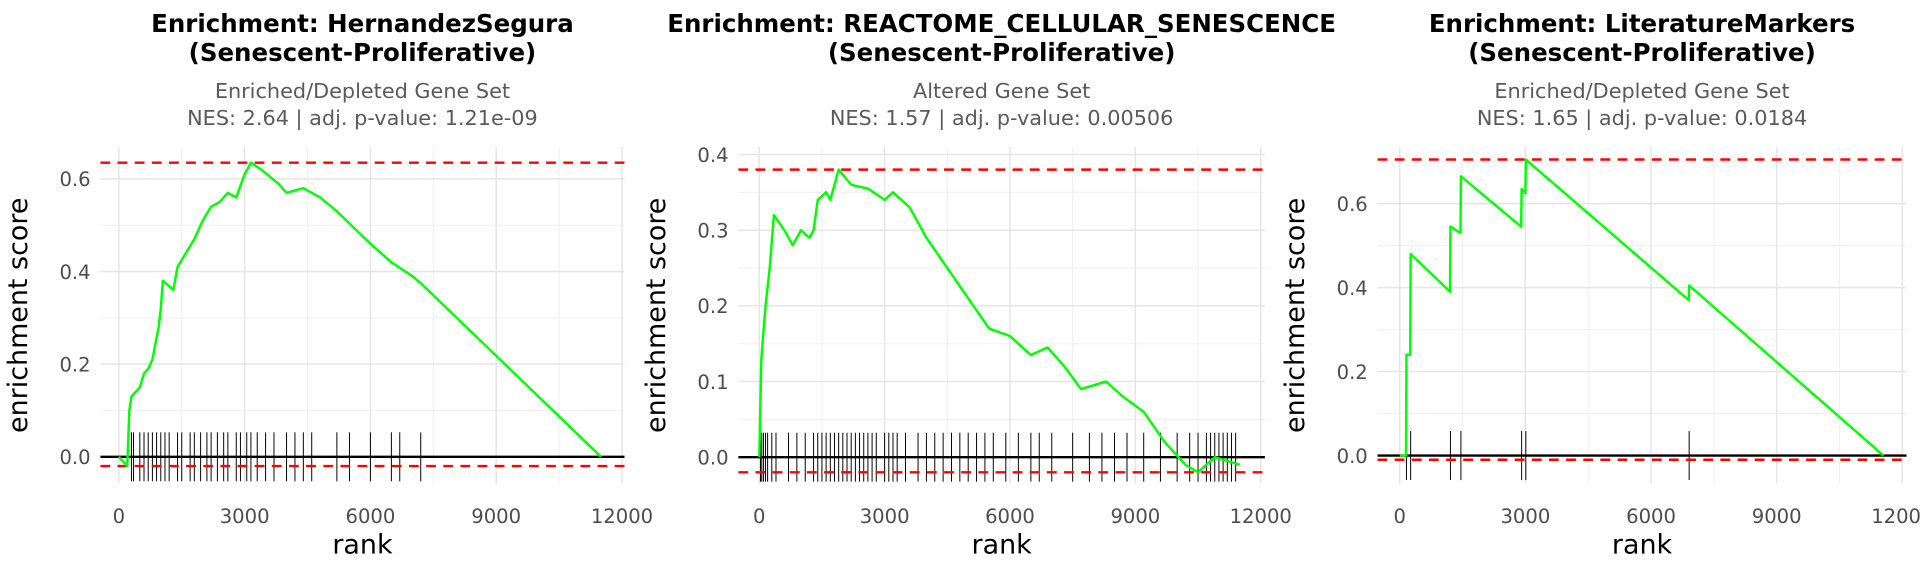 This screenshot has height=576, width=1920. I want to click on panel-title: Enrichment: LiteratureMarkers, so click(1642, 23).